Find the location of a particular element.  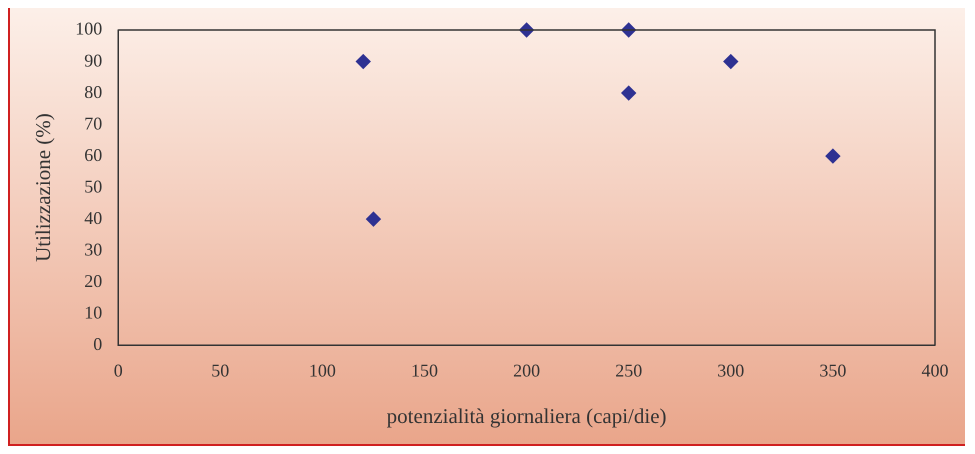

x-tick-label: 150 is located at coordinates (424, 370).